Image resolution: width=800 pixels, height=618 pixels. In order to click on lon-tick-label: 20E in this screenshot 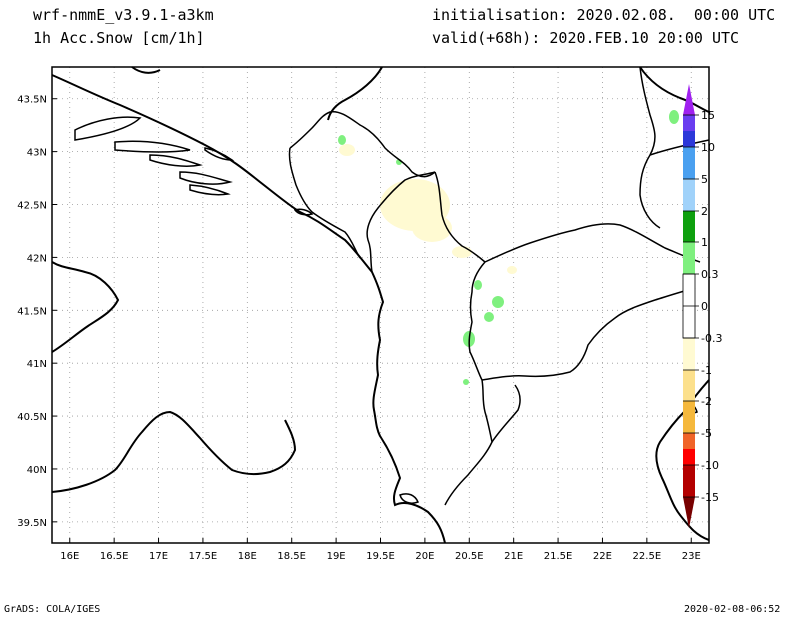, I will do `click(424, 556)`.